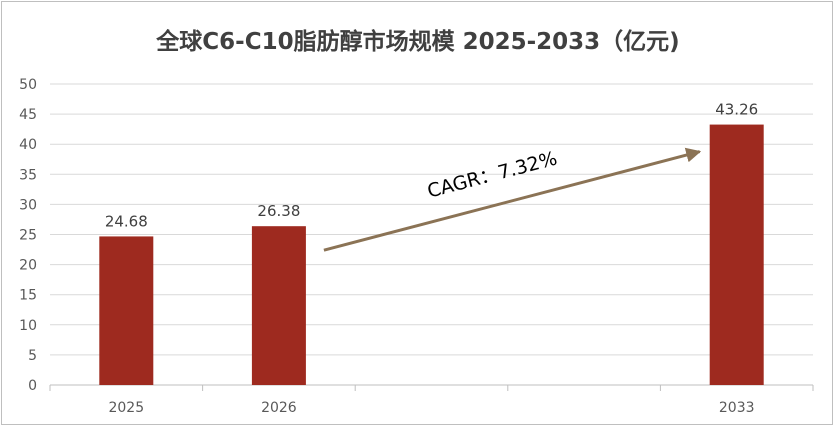  What do you see at coordinates (28, 236) in the screenshot?
I see `y-tick-label: 25` at bounding box center [28, 236].